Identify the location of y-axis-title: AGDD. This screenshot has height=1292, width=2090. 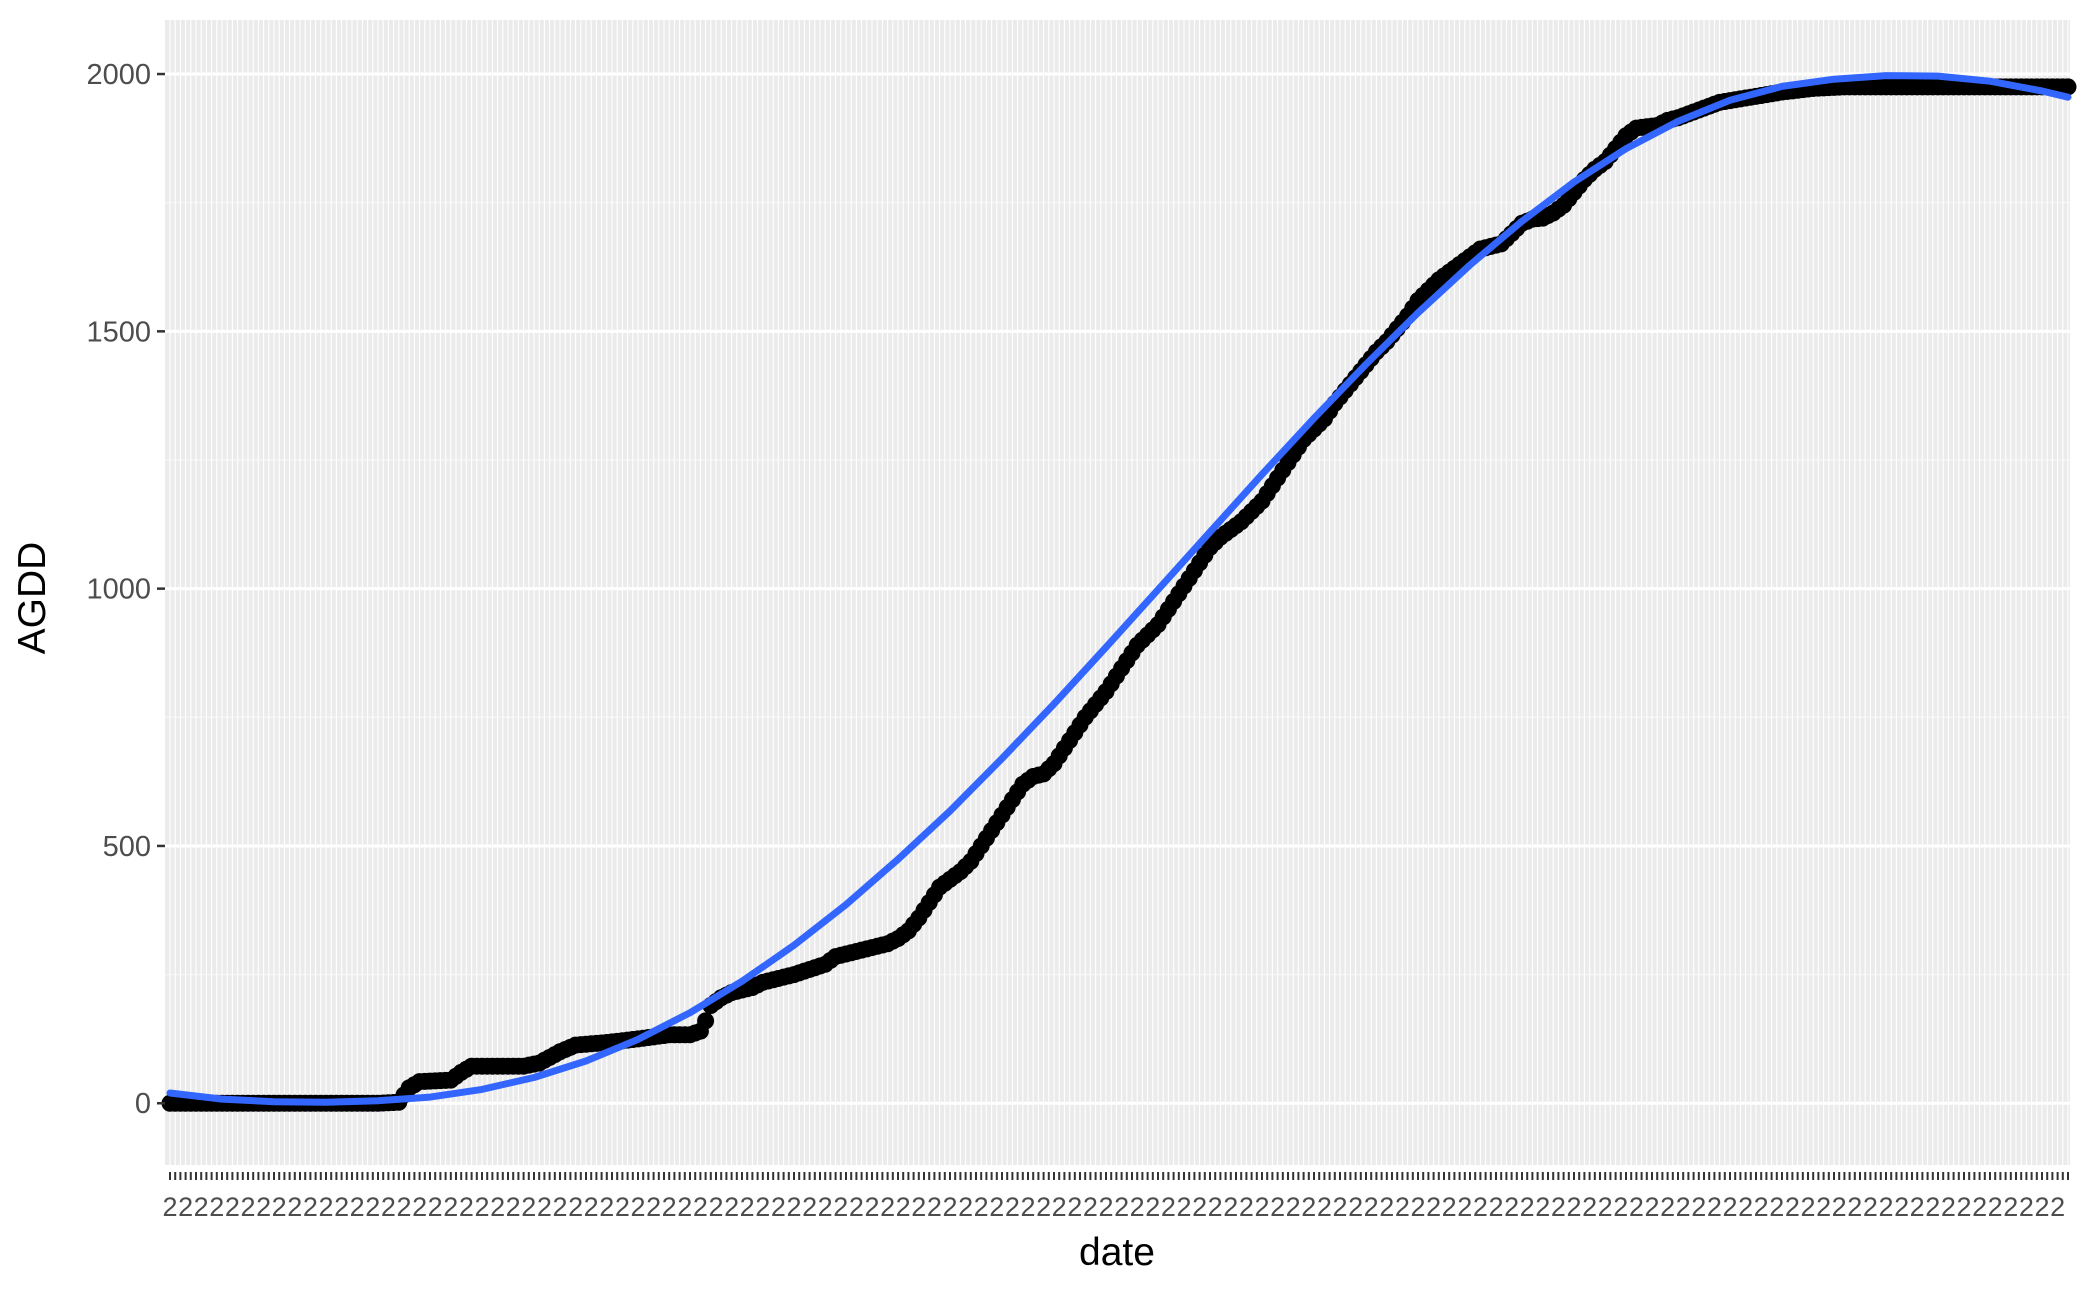
(32, 598).